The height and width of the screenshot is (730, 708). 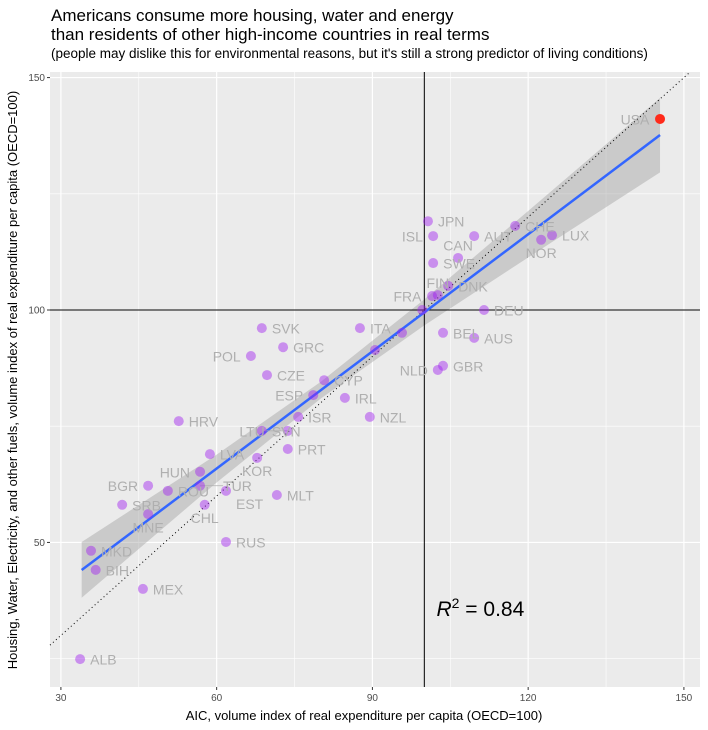 What do you see at coordinates (308, 348) in the screenshot?
I see `point-label: GRC` at bounding box center [308, 348].